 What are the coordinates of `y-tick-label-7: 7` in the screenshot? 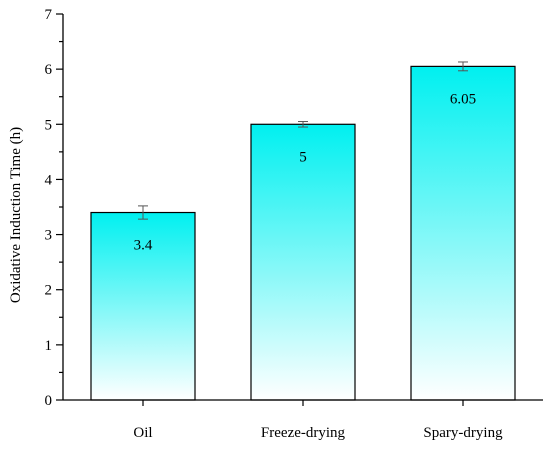 It's located at (49, 15).